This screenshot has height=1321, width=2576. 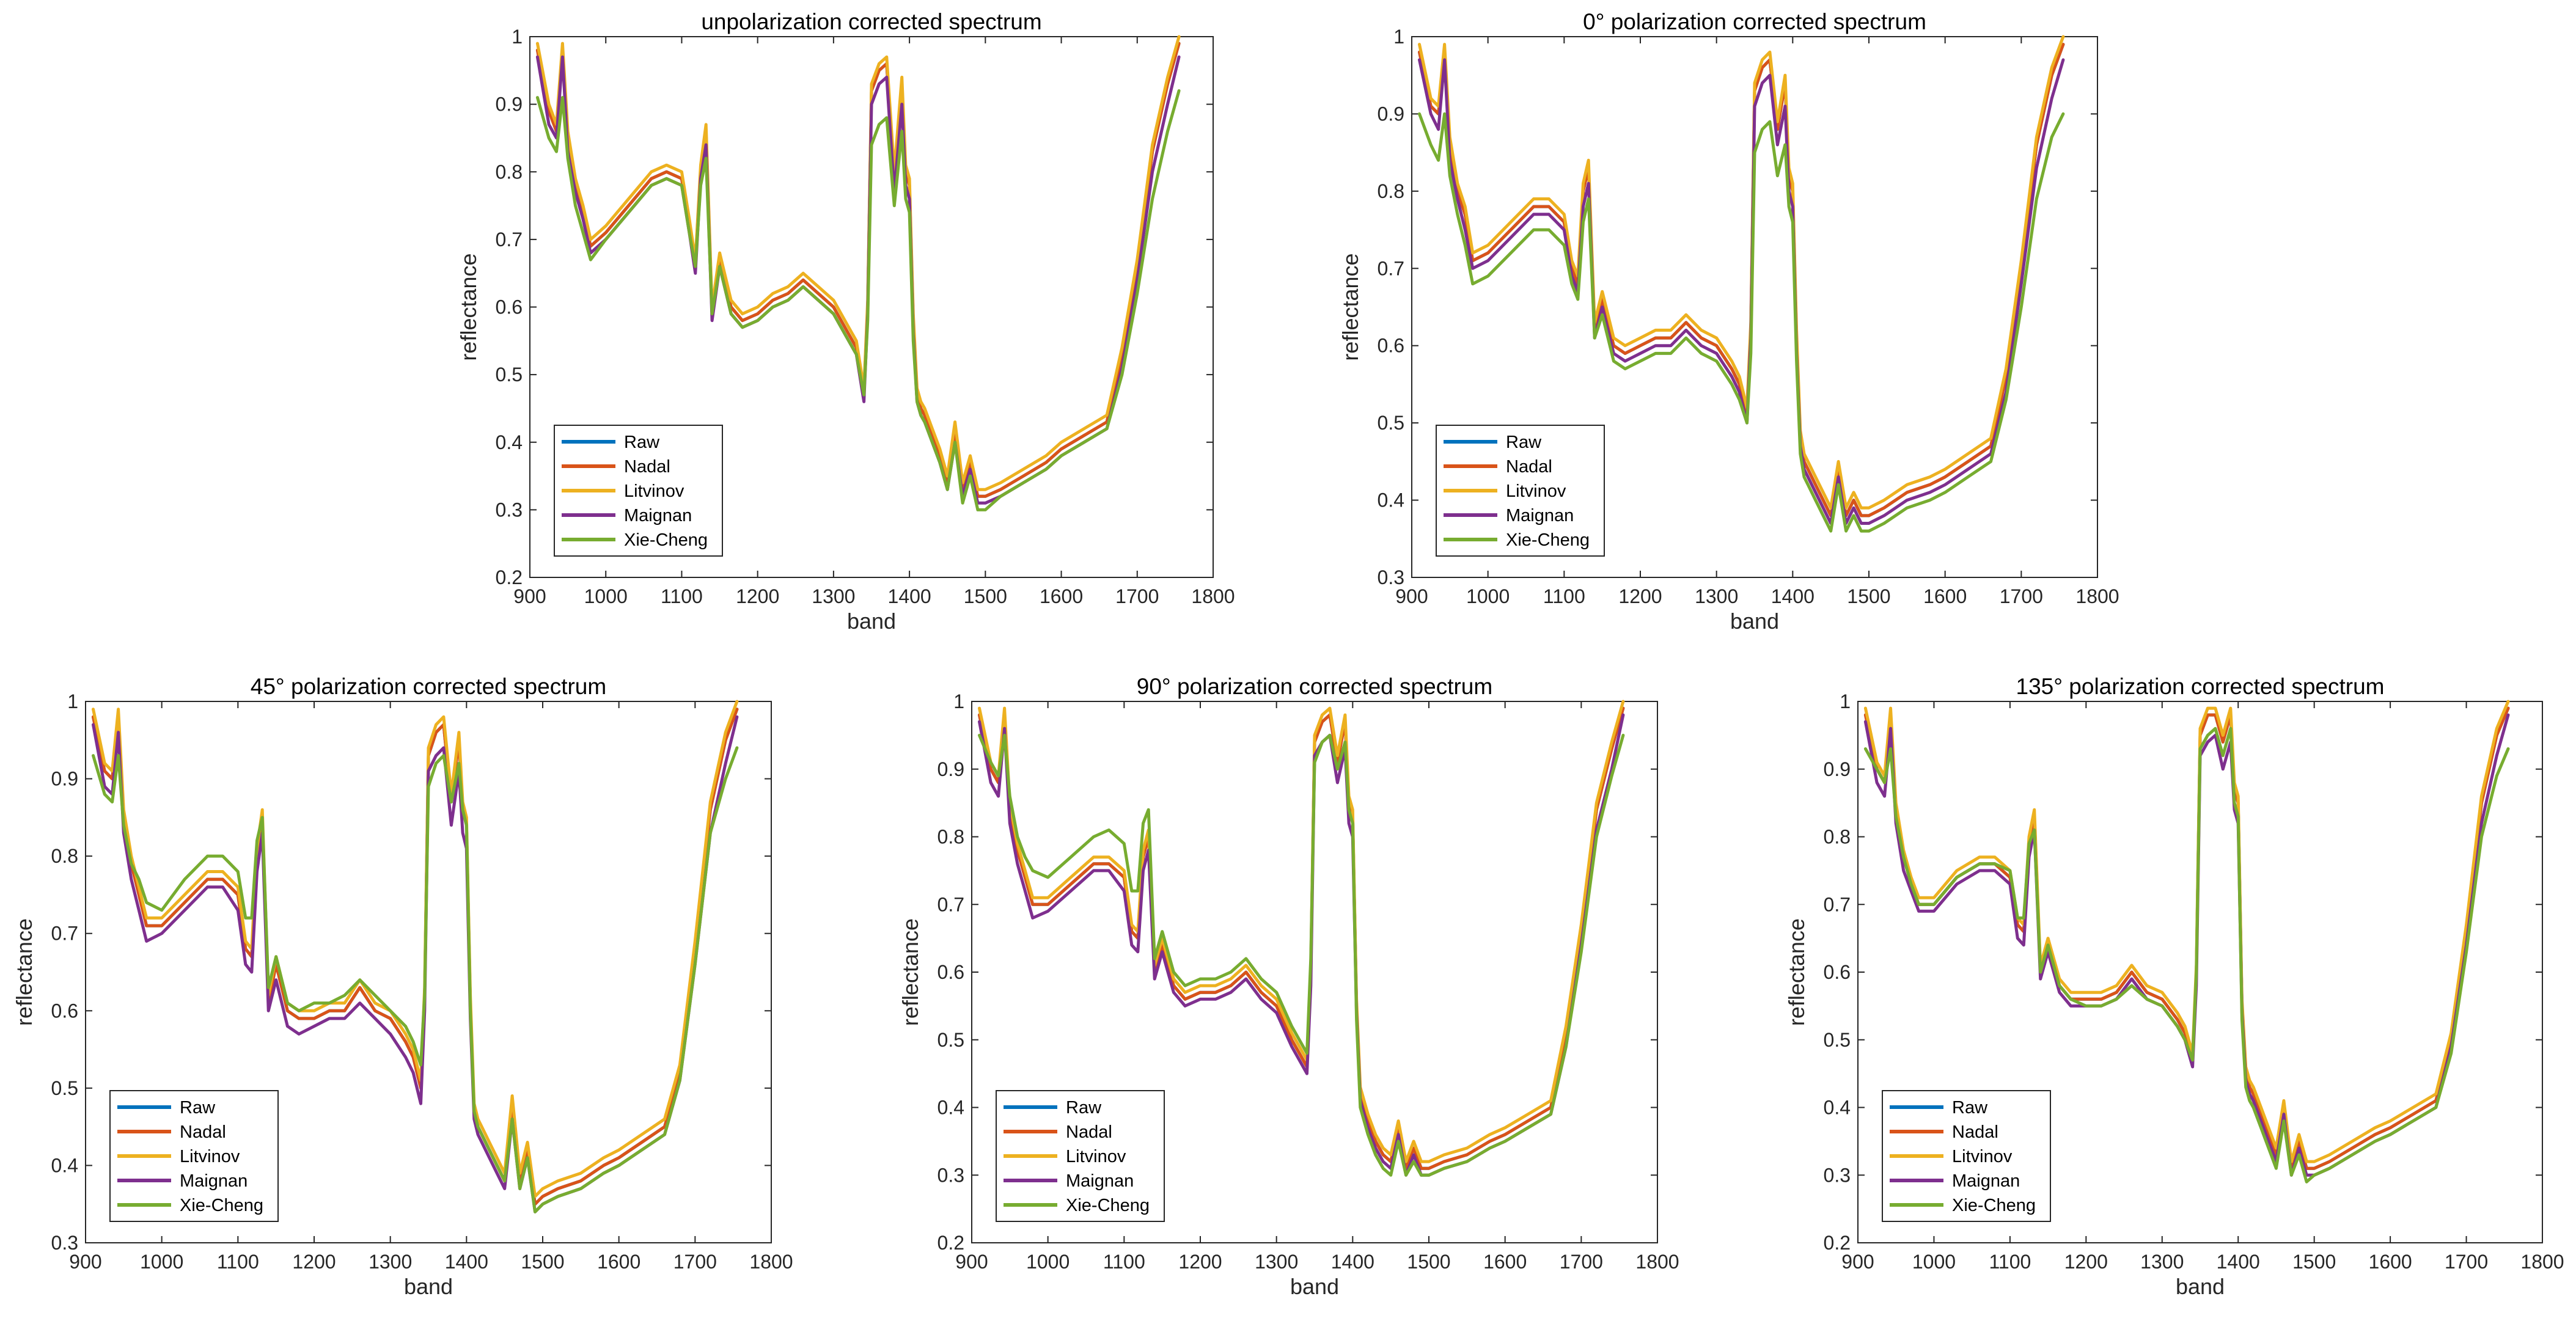 What do you see at coordinates (1945, 596) in the screenshot?
I see `c1-xtick-label: 1600` at bounding box center [1945, 596].